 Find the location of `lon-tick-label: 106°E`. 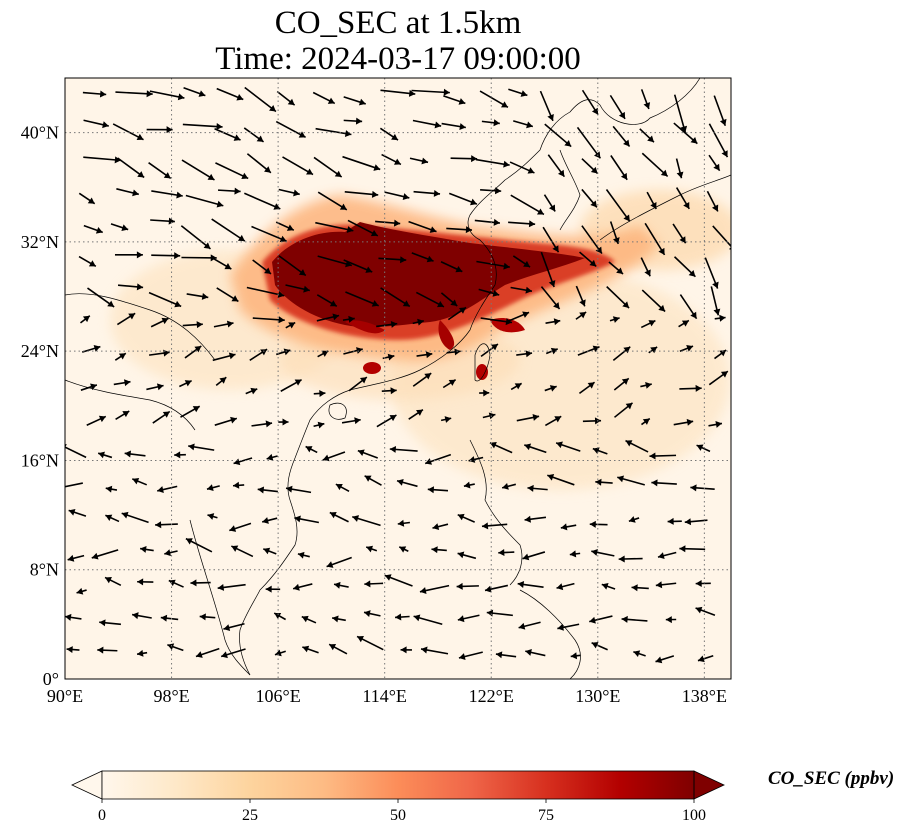

lon-tick-label: 106°E is located at coordinates (278, 696).